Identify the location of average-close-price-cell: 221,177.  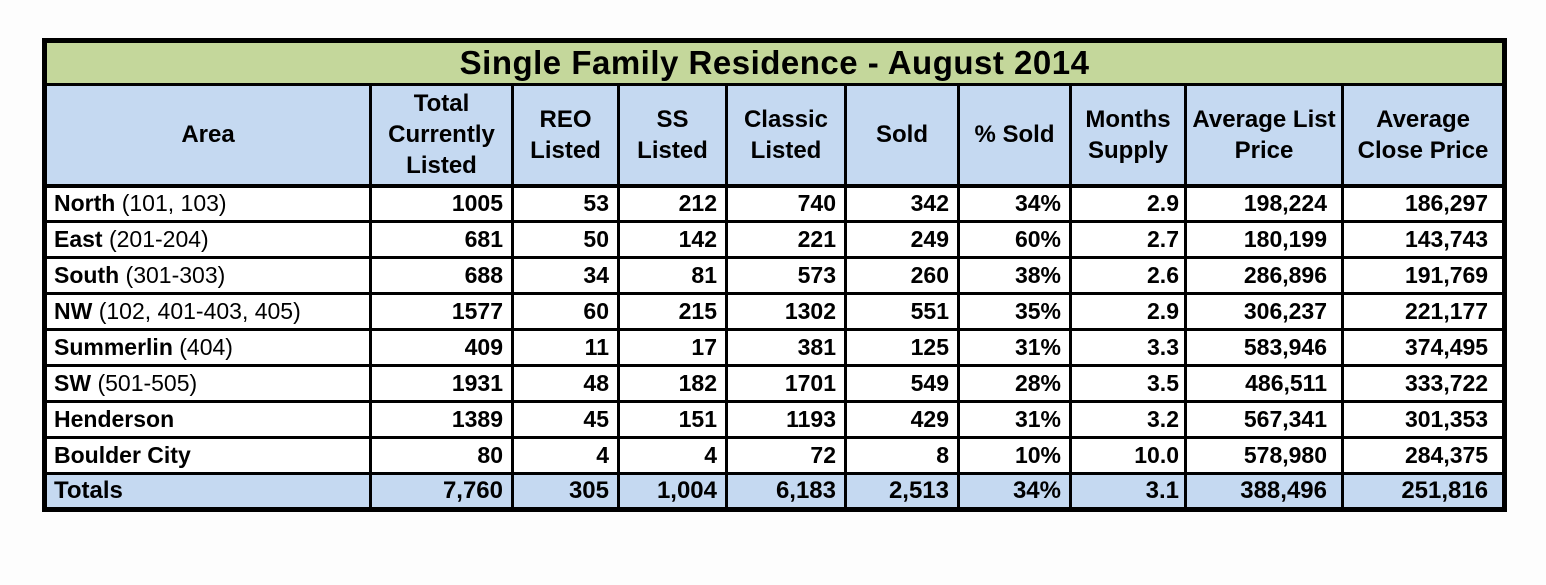
(1423, 312).